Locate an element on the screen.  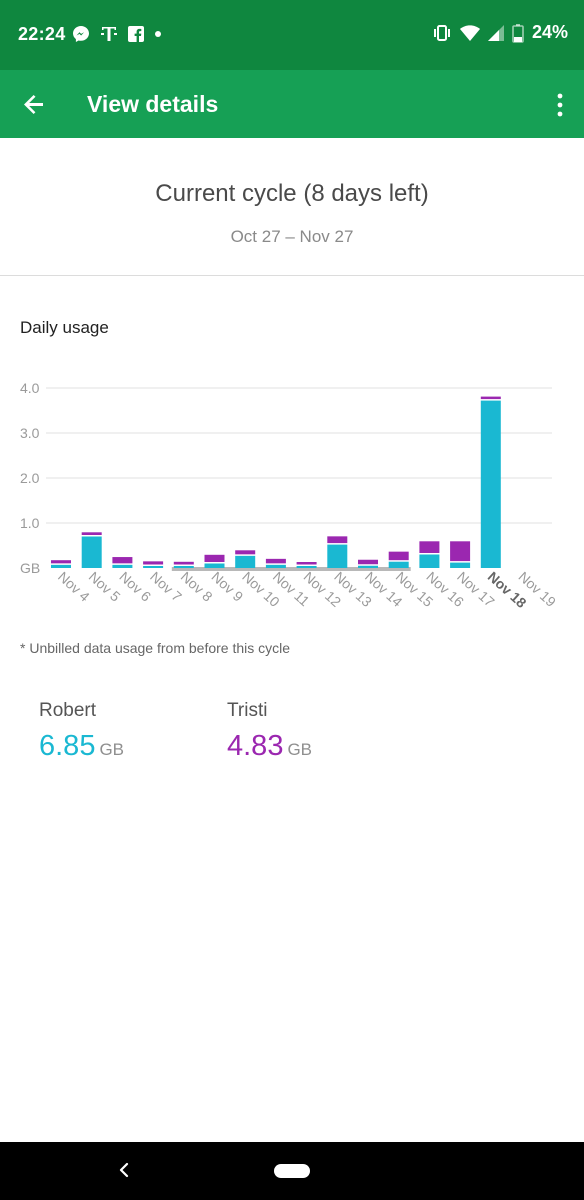
notification-icons is located at coordinates (117, 34).